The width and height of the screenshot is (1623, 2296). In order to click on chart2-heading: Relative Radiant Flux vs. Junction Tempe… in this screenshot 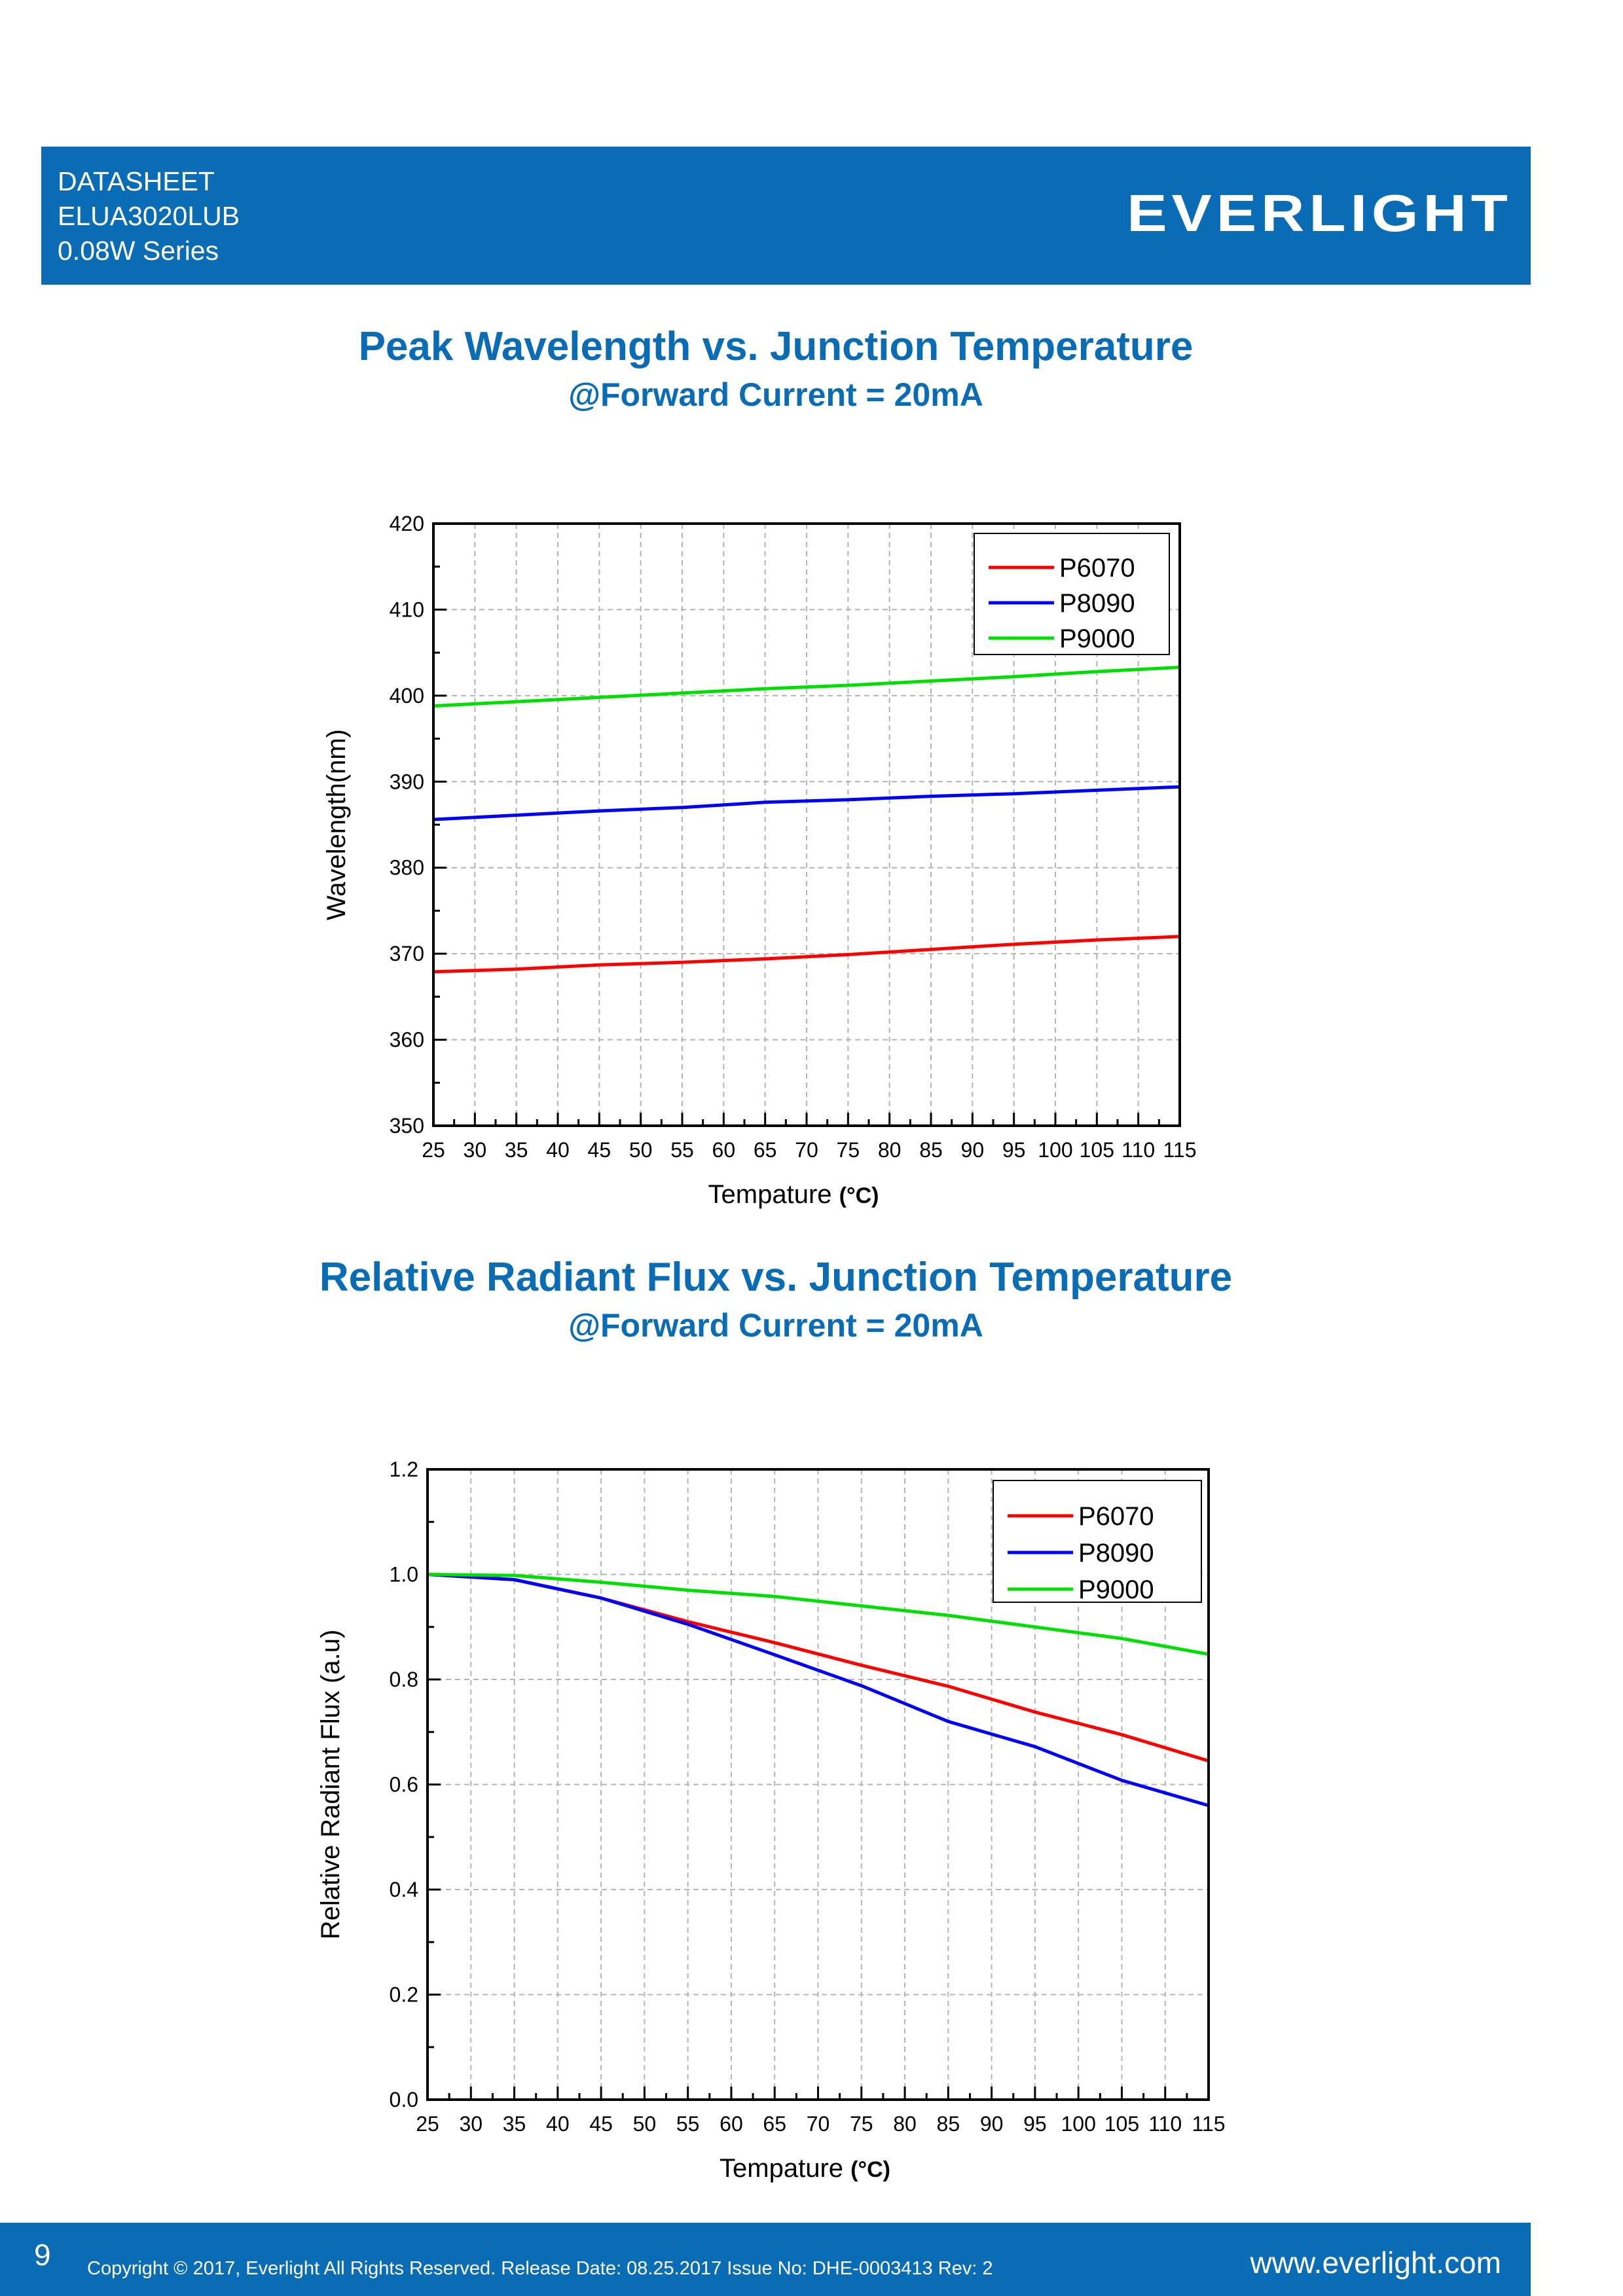, I will do `click(776, 1299)`.